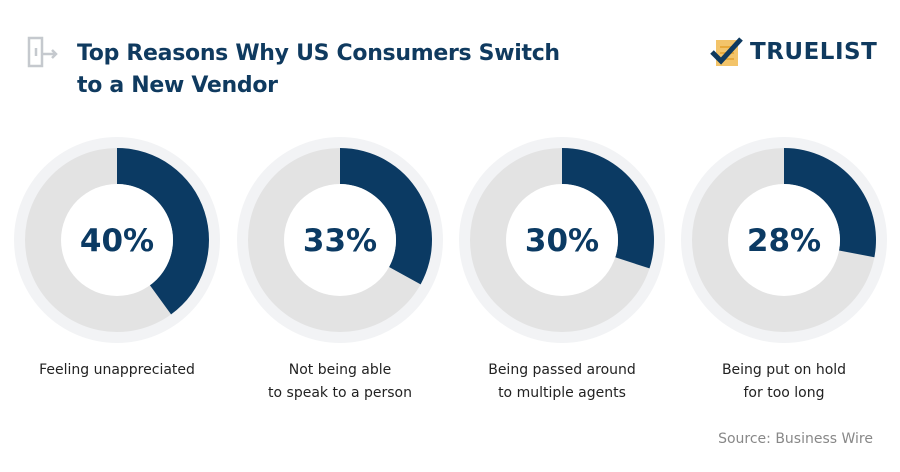  What do you see at coordinates (784, 382) in the screenshot?
I see `category-label: Being put on hold for too long` at bounding box center [784, 382].